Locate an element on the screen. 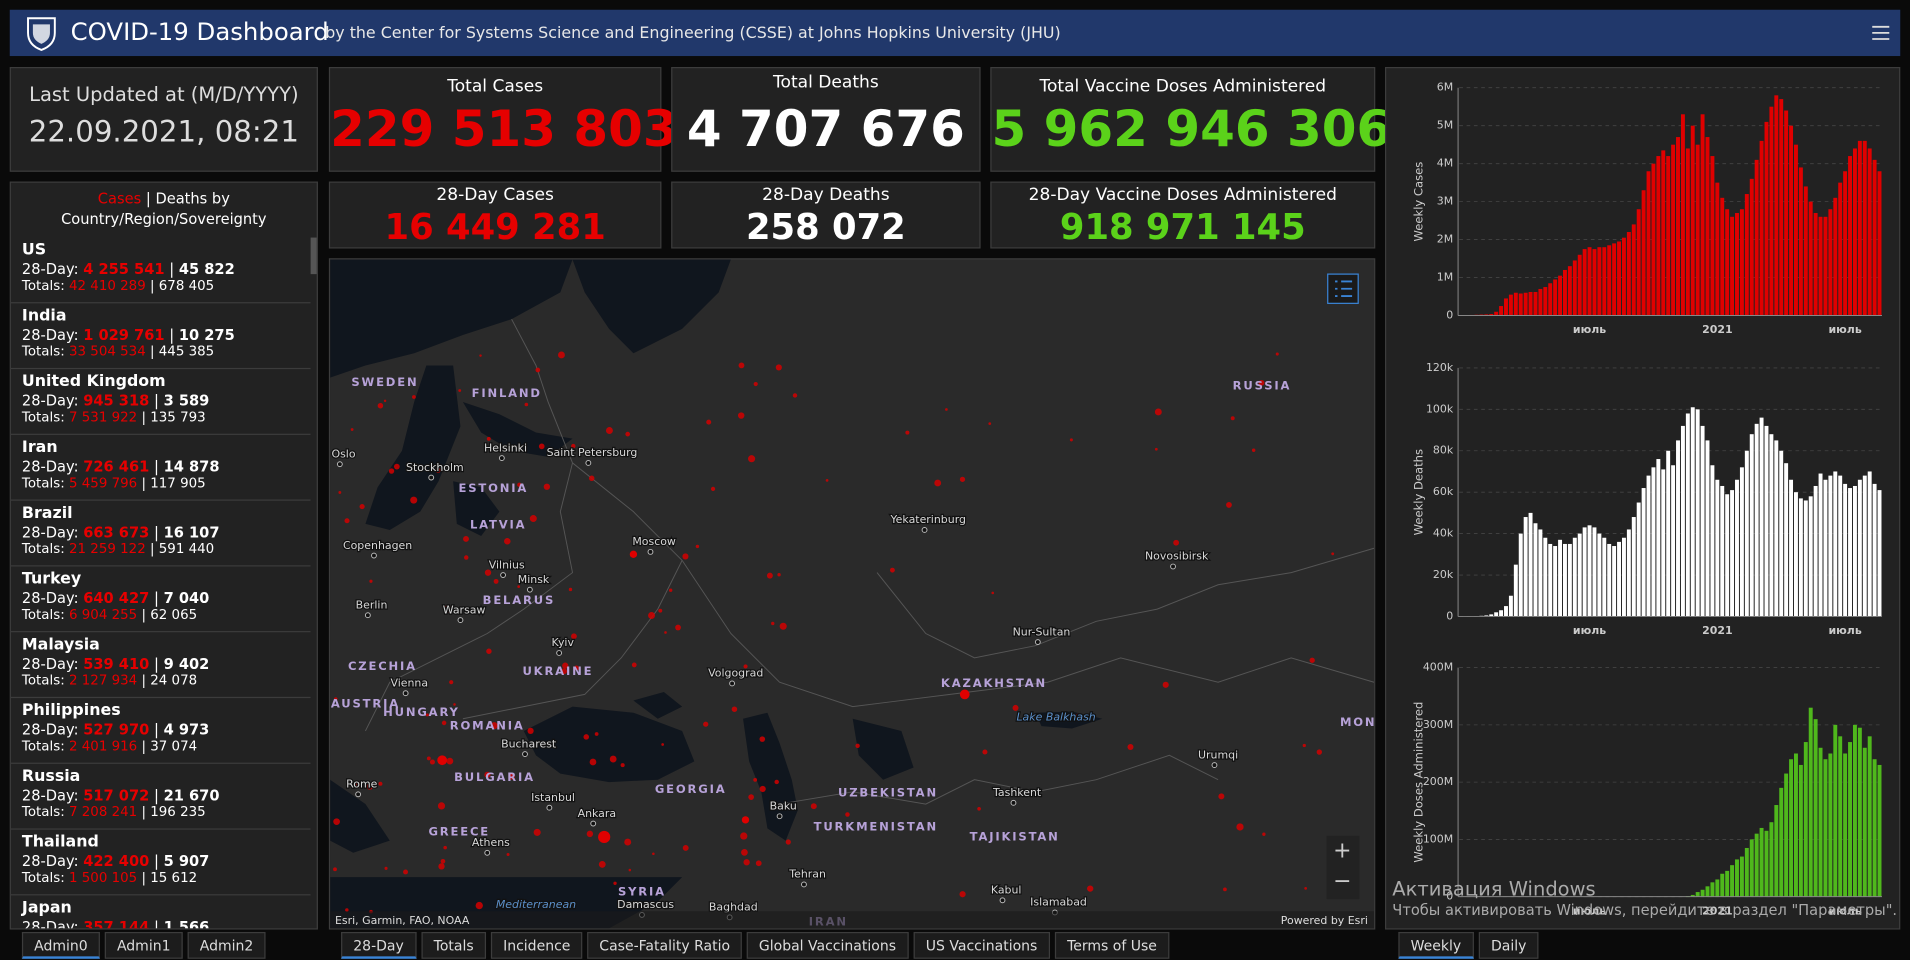 The height and width of the screenshot is (960, 1910). day-prefix: 28-Day: is located at coordinates (50, 400).